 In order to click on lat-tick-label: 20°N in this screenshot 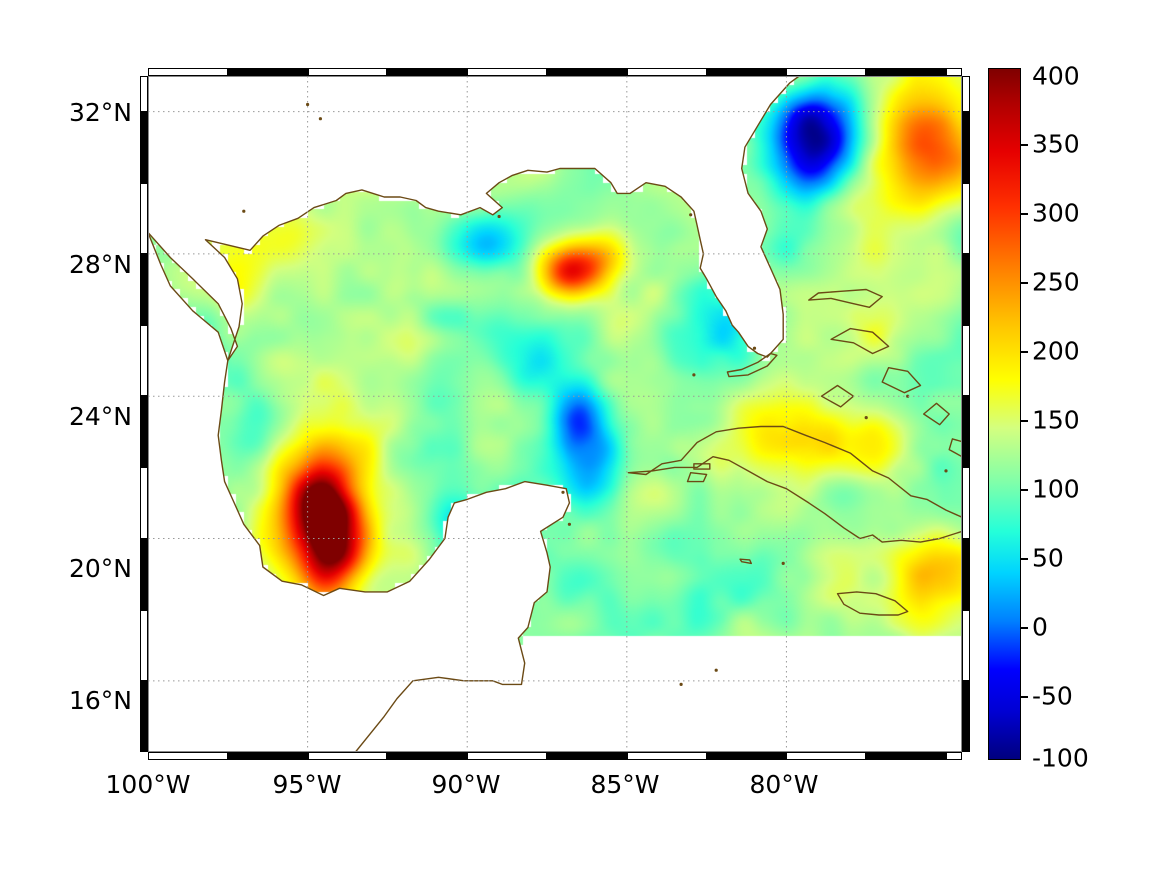, I will do `click(100, 568)`.